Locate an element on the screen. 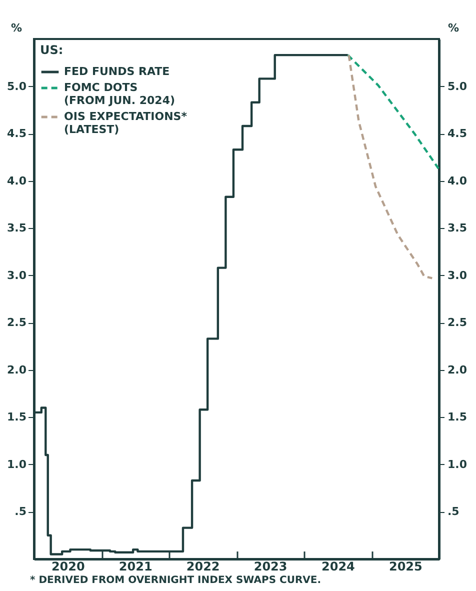 The height and width of the screenshot is (591, 476). y-tick-label: 5.0 is located at coordinates (17, 86).